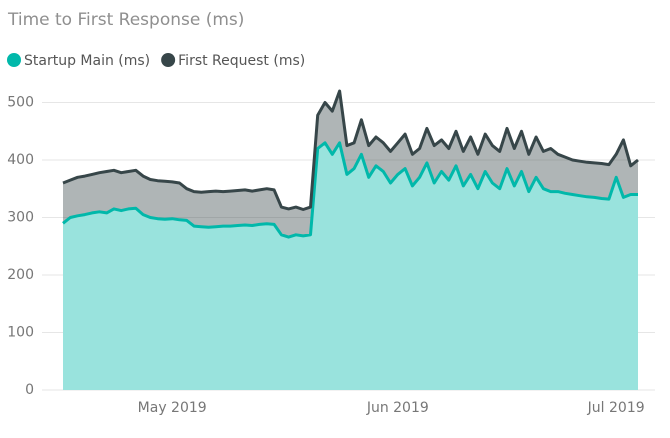  What do you see at coordinates (241, 61) in the screenshot?
I see `legend-label: First Request (ms)` at bounding box center [241, 61].